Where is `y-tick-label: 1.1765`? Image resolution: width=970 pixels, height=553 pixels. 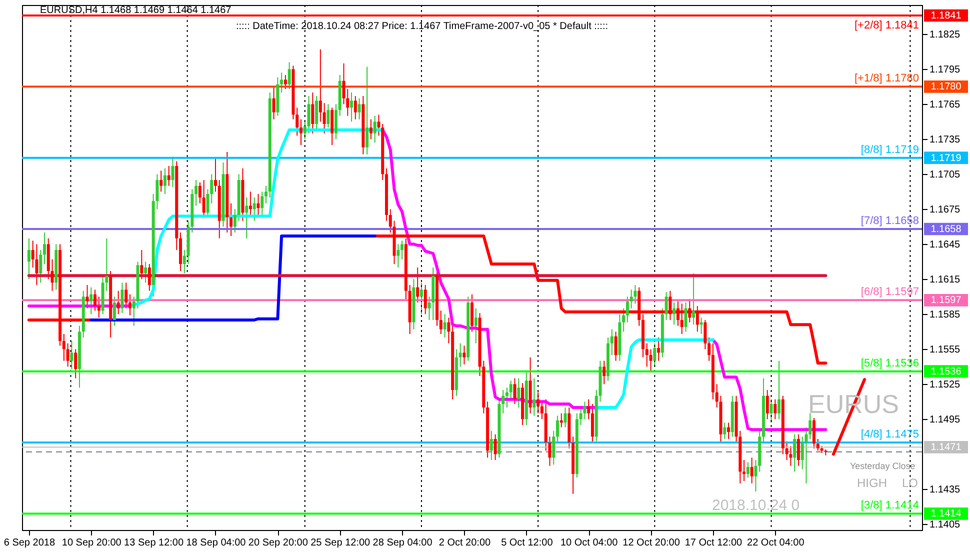 y-tick-label: 1.1765 is located at coordinates (945, 105).